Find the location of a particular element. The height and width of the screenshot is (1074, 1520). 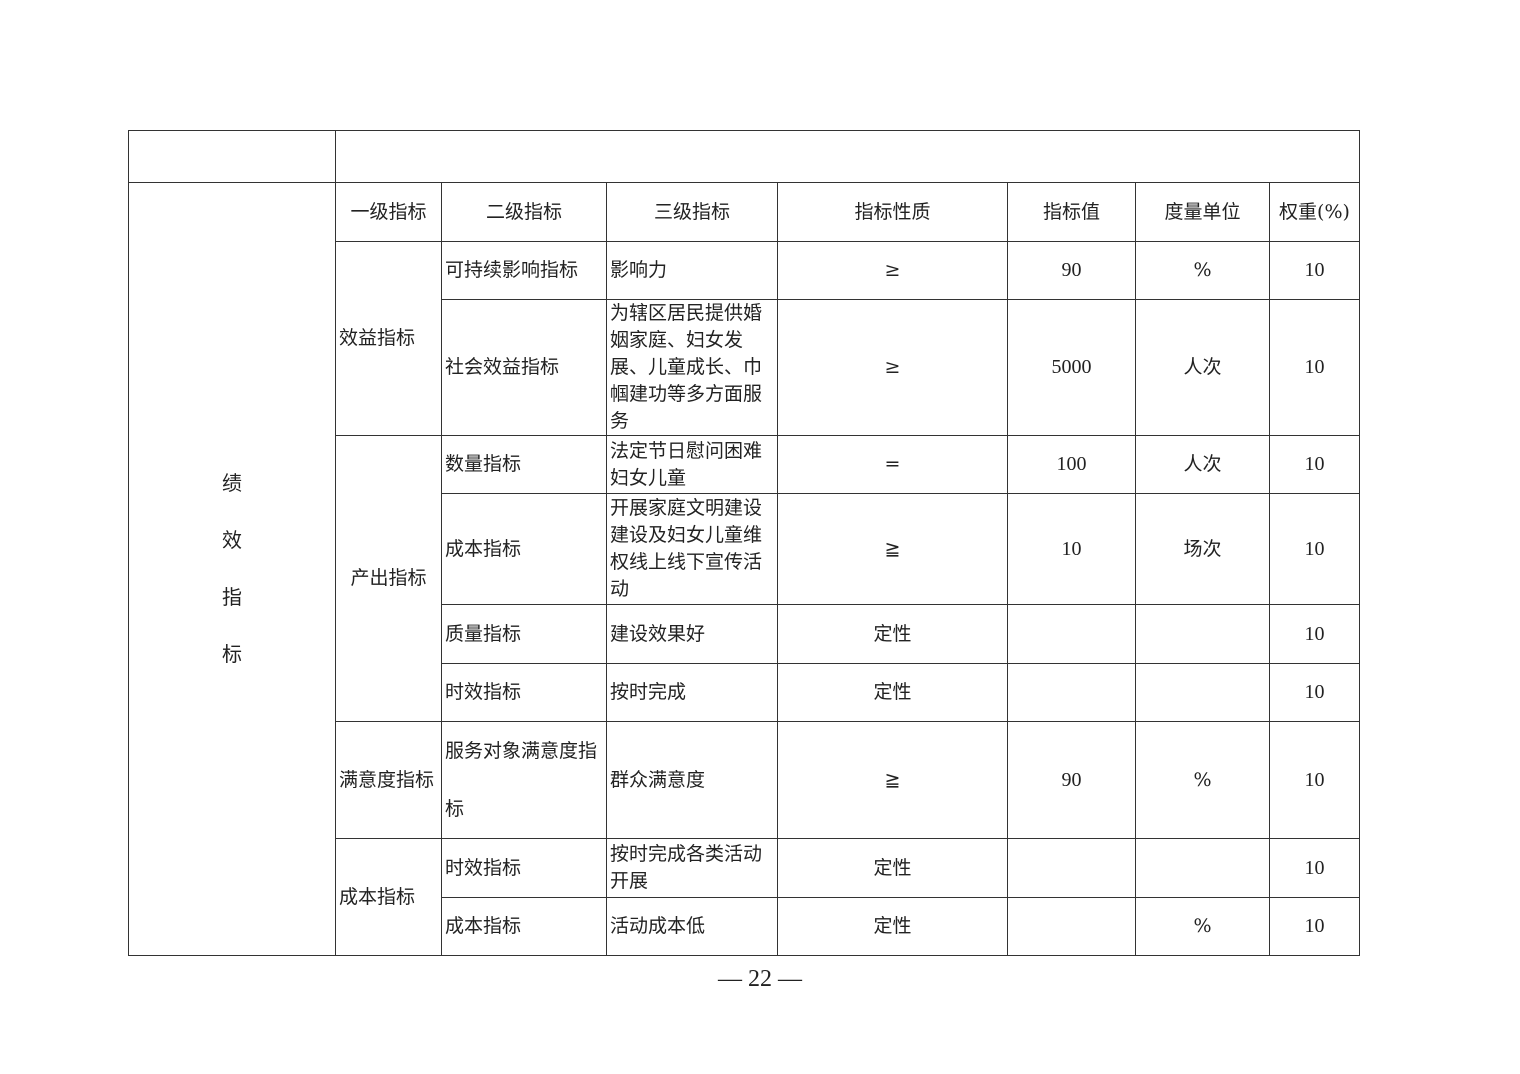

unit-cell: 场次 is located at coordinates (1202, 549).